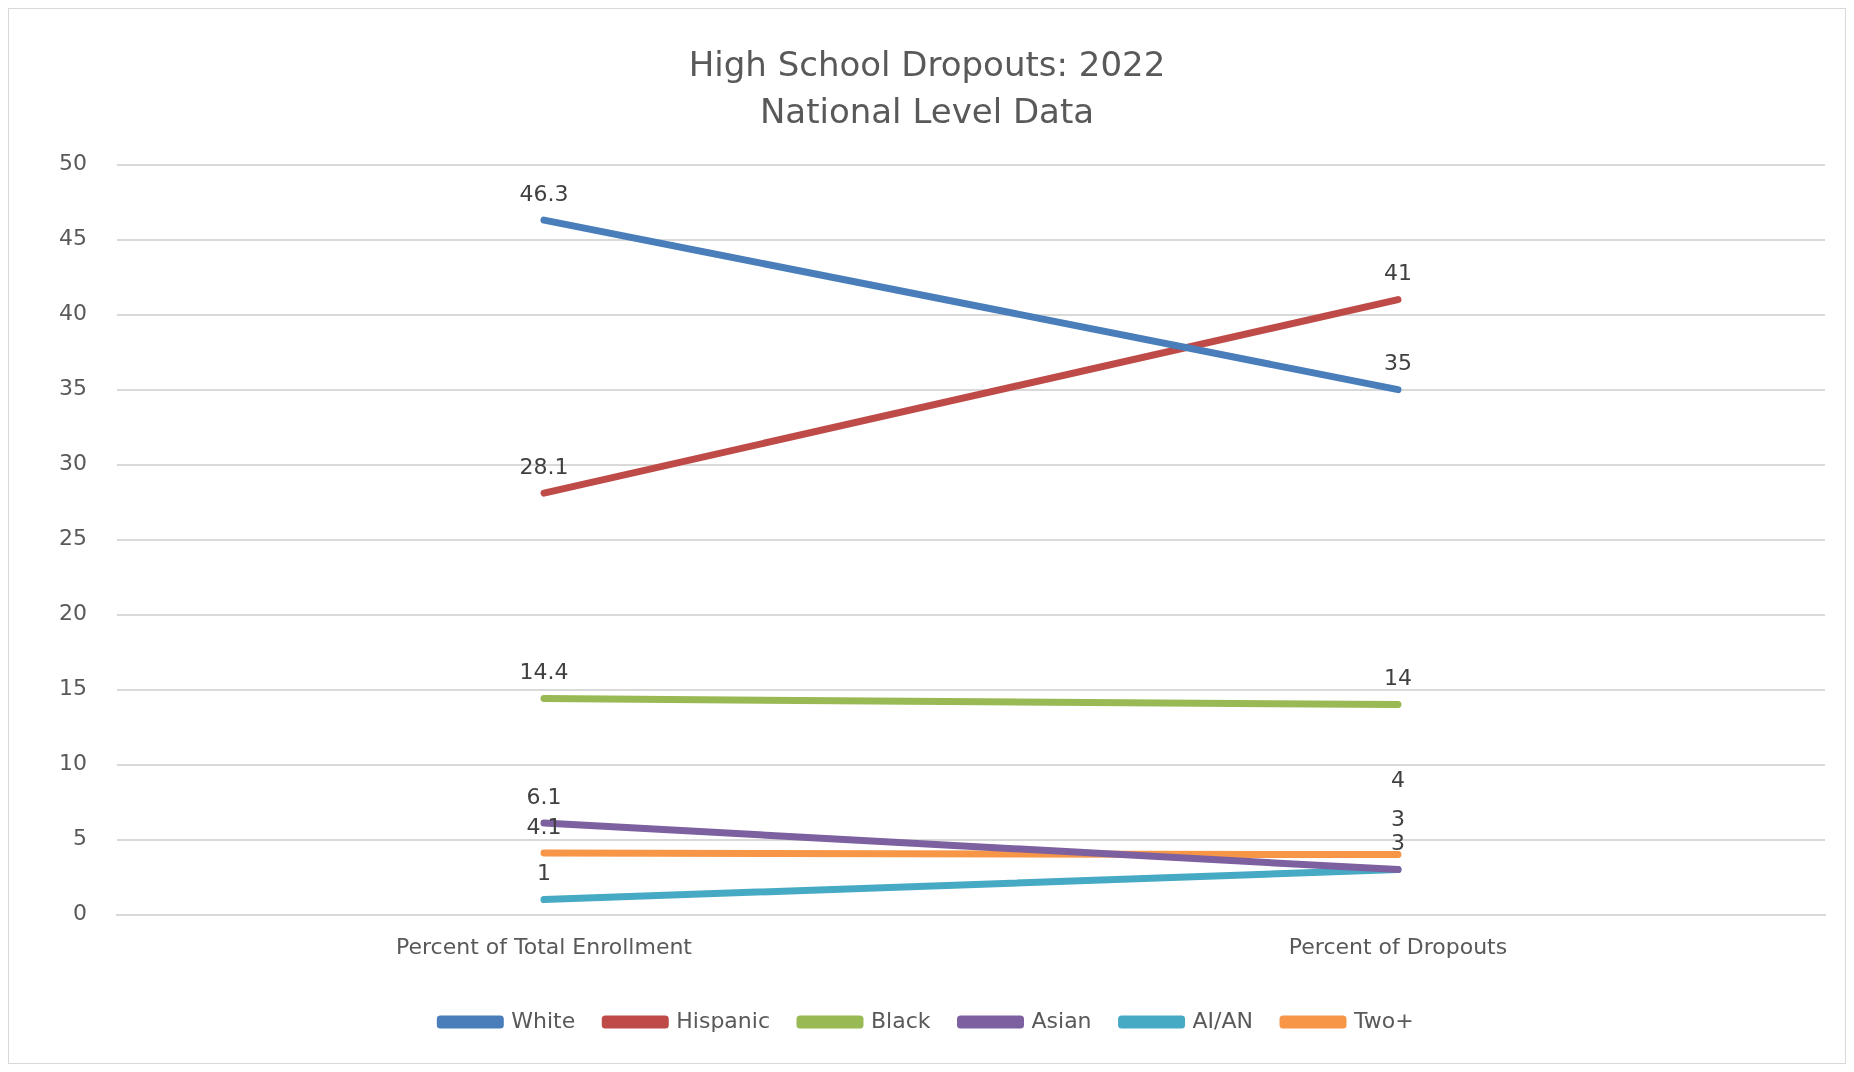 Image resolution: width=1854 pixels, height=1072 pixels. What do you see at coordinates (927, 64) in the screenshot?
I see `chart-title: High School Dropouts: 2022` at bounding box center [927, 64].